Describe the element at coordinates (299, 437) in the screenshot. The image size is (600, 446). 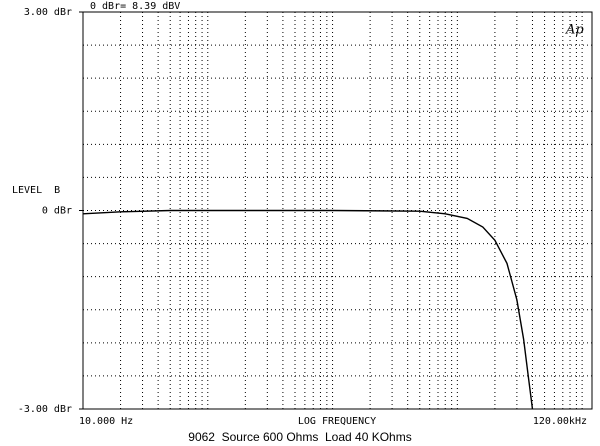
I see `caption: 9062 Source 600 Ohms Load 40 KOhms` at that location.